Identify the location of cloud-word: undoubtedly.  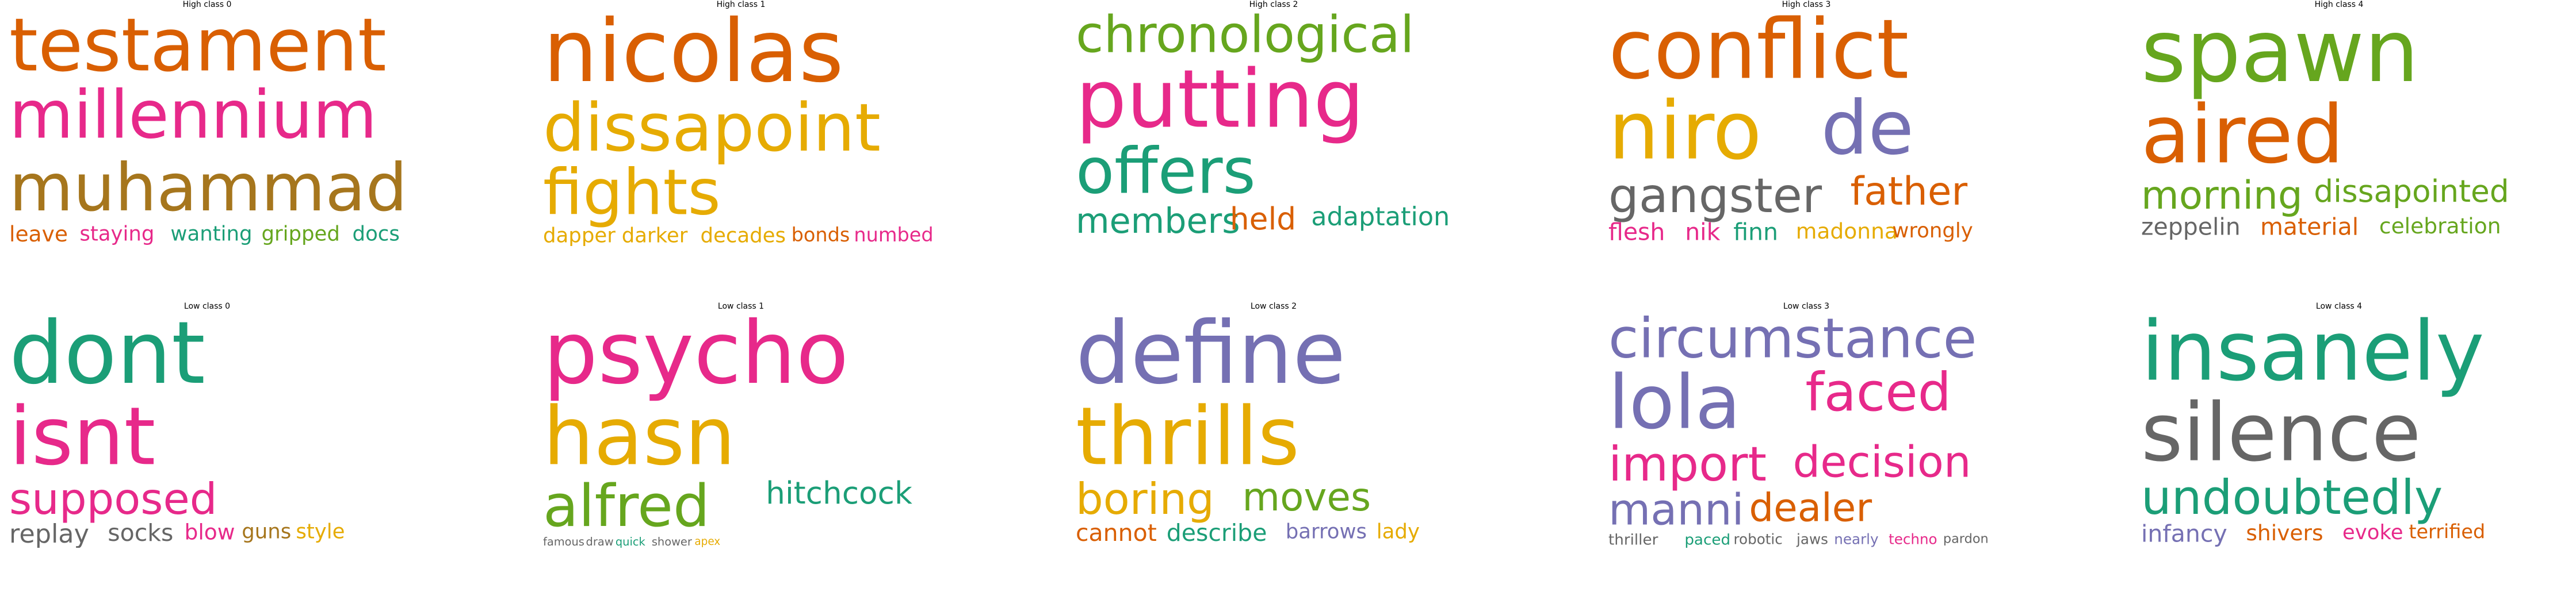
(2292, 497).